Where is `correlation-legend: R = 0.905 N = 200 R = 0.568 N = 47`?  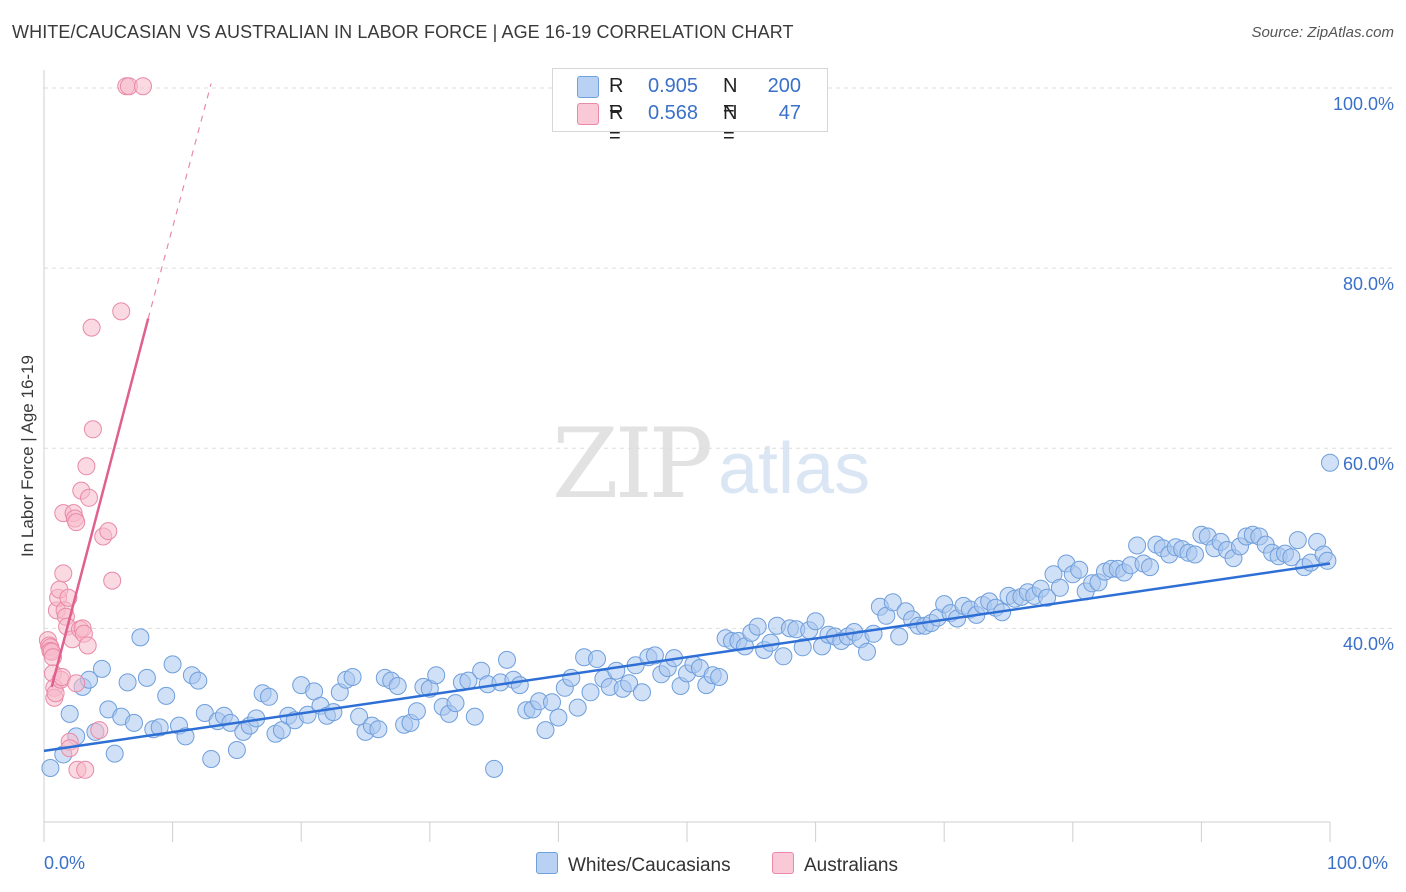
correlation-legend: R = 0.905 N = 200 R = 0.568 N = 47 is located at coordinates (690, 107).